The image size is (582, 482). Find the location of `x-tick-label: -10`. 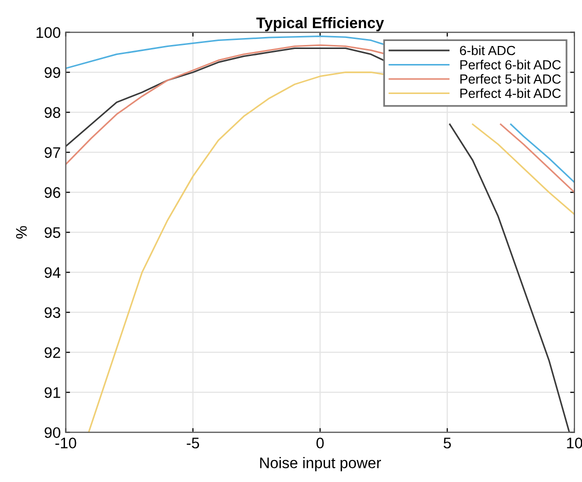

x-tick-label: -10 is located at coordinates (65, 443).